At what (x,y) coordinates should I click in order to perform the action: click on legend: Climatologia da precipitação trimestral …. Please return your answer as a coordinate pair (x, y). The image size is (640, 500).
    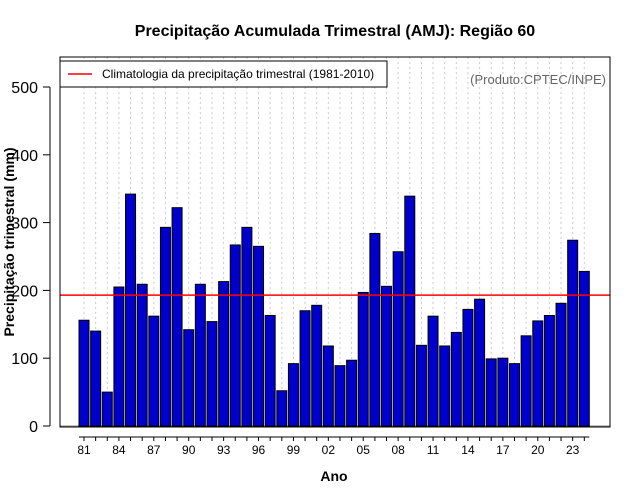
    Looking at the image, I should click on (223, 74).